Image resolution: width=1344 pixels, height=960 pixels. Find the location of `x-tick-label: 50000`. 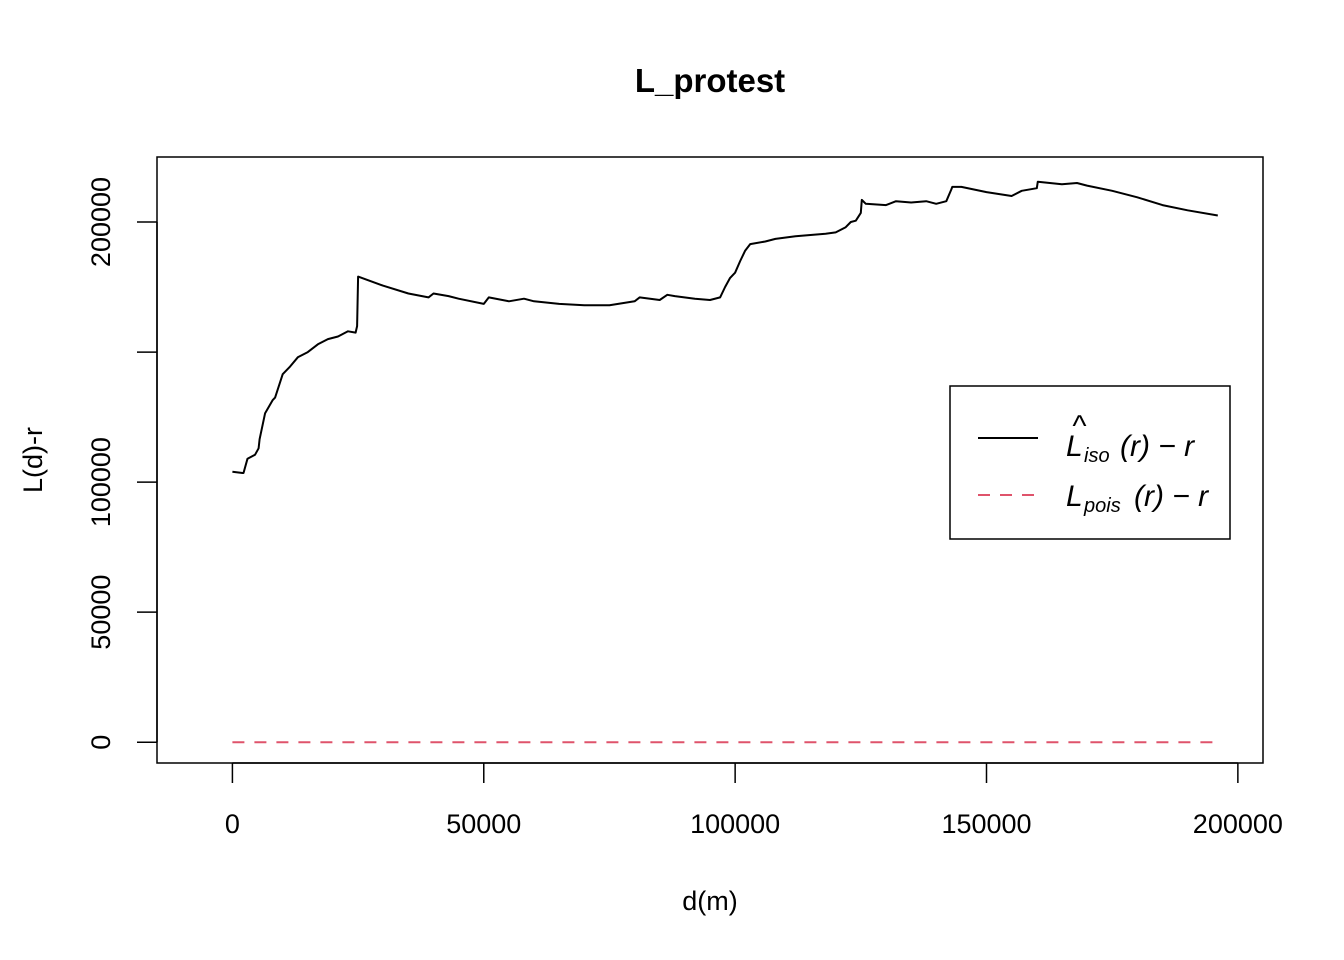

x-tick-label: 50000 is located at coordinates (483, 824).